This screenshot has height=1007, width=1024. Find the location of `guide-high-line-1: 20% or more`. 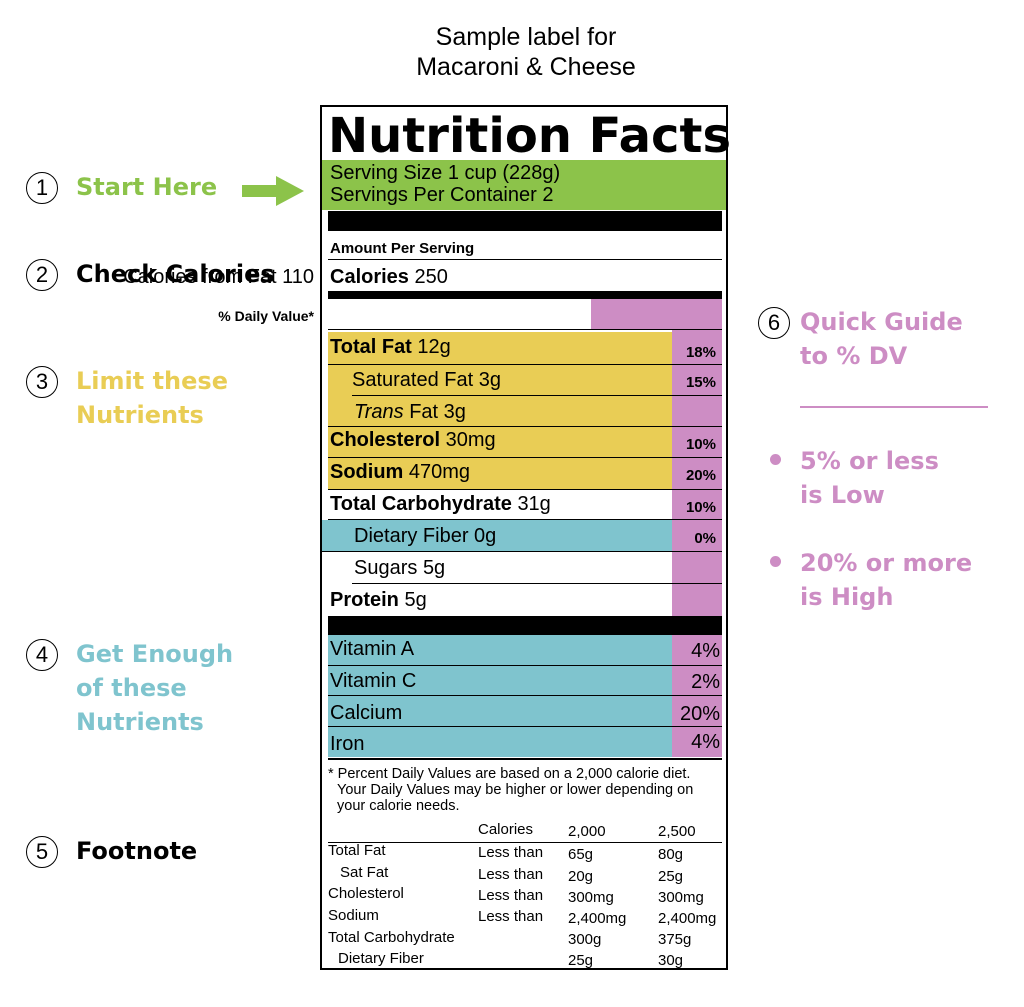

guide-high-line-1: 20% or more is located at coordinates (886, 563).